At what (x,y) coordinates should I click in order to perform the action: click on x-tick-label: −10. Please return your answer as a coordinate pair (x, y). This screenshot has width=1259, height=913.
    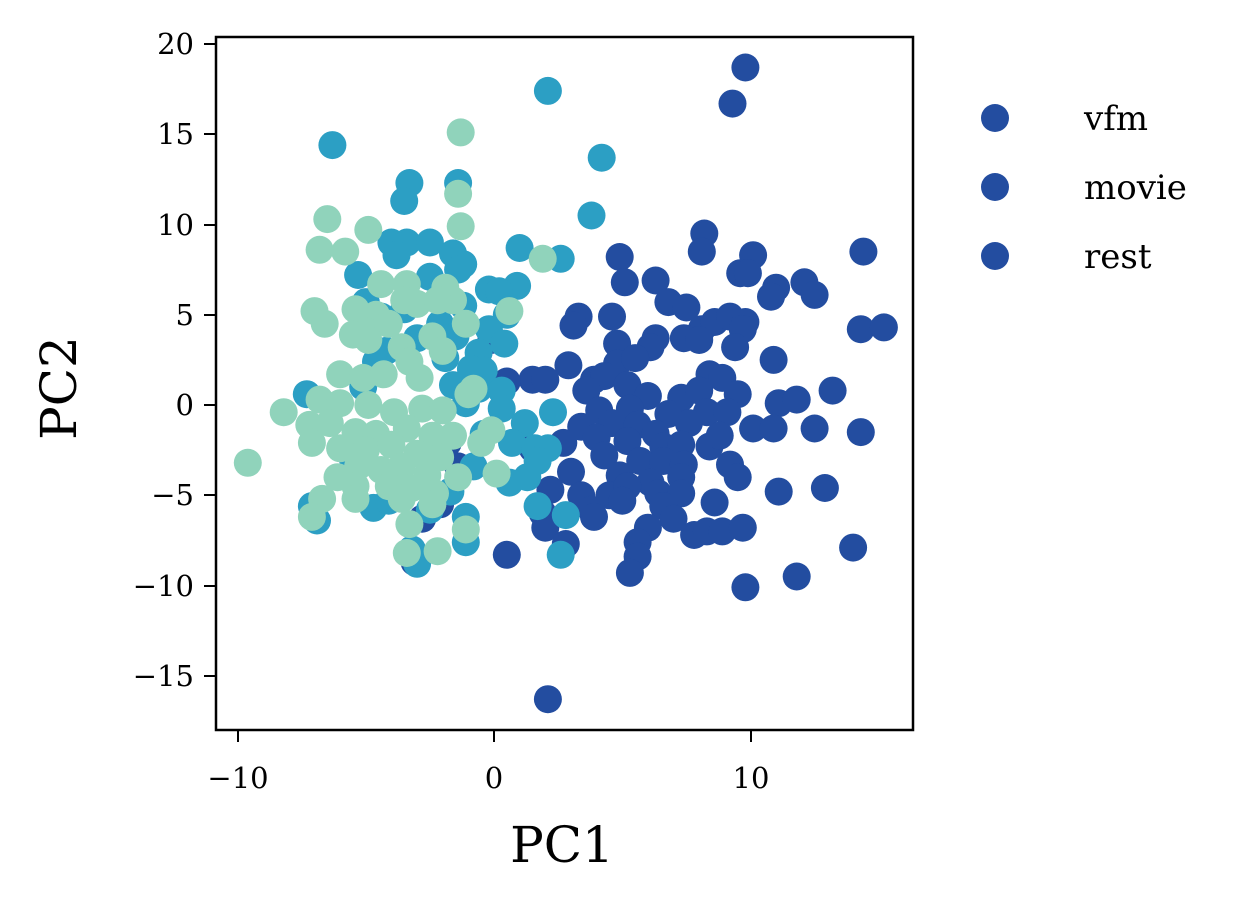
    Looking at the image, I should click on (237, 778).